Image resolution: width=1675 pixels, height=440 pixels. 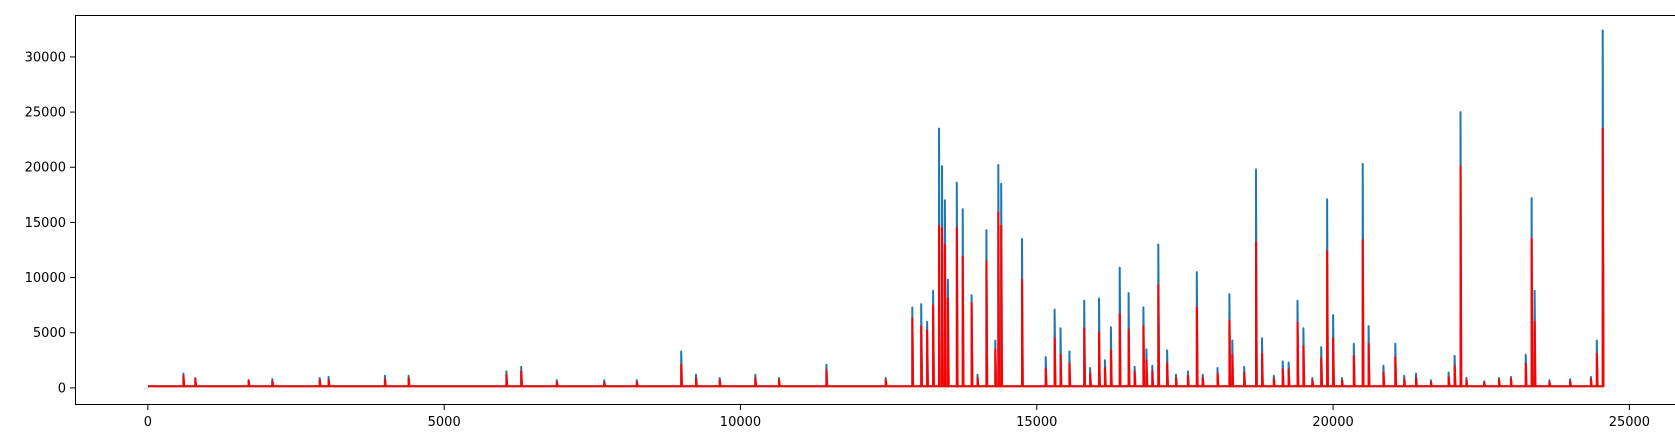 I want to click on x-axis: 0 5000 10000 15000 20000 25000, so click(x=897, y=417).